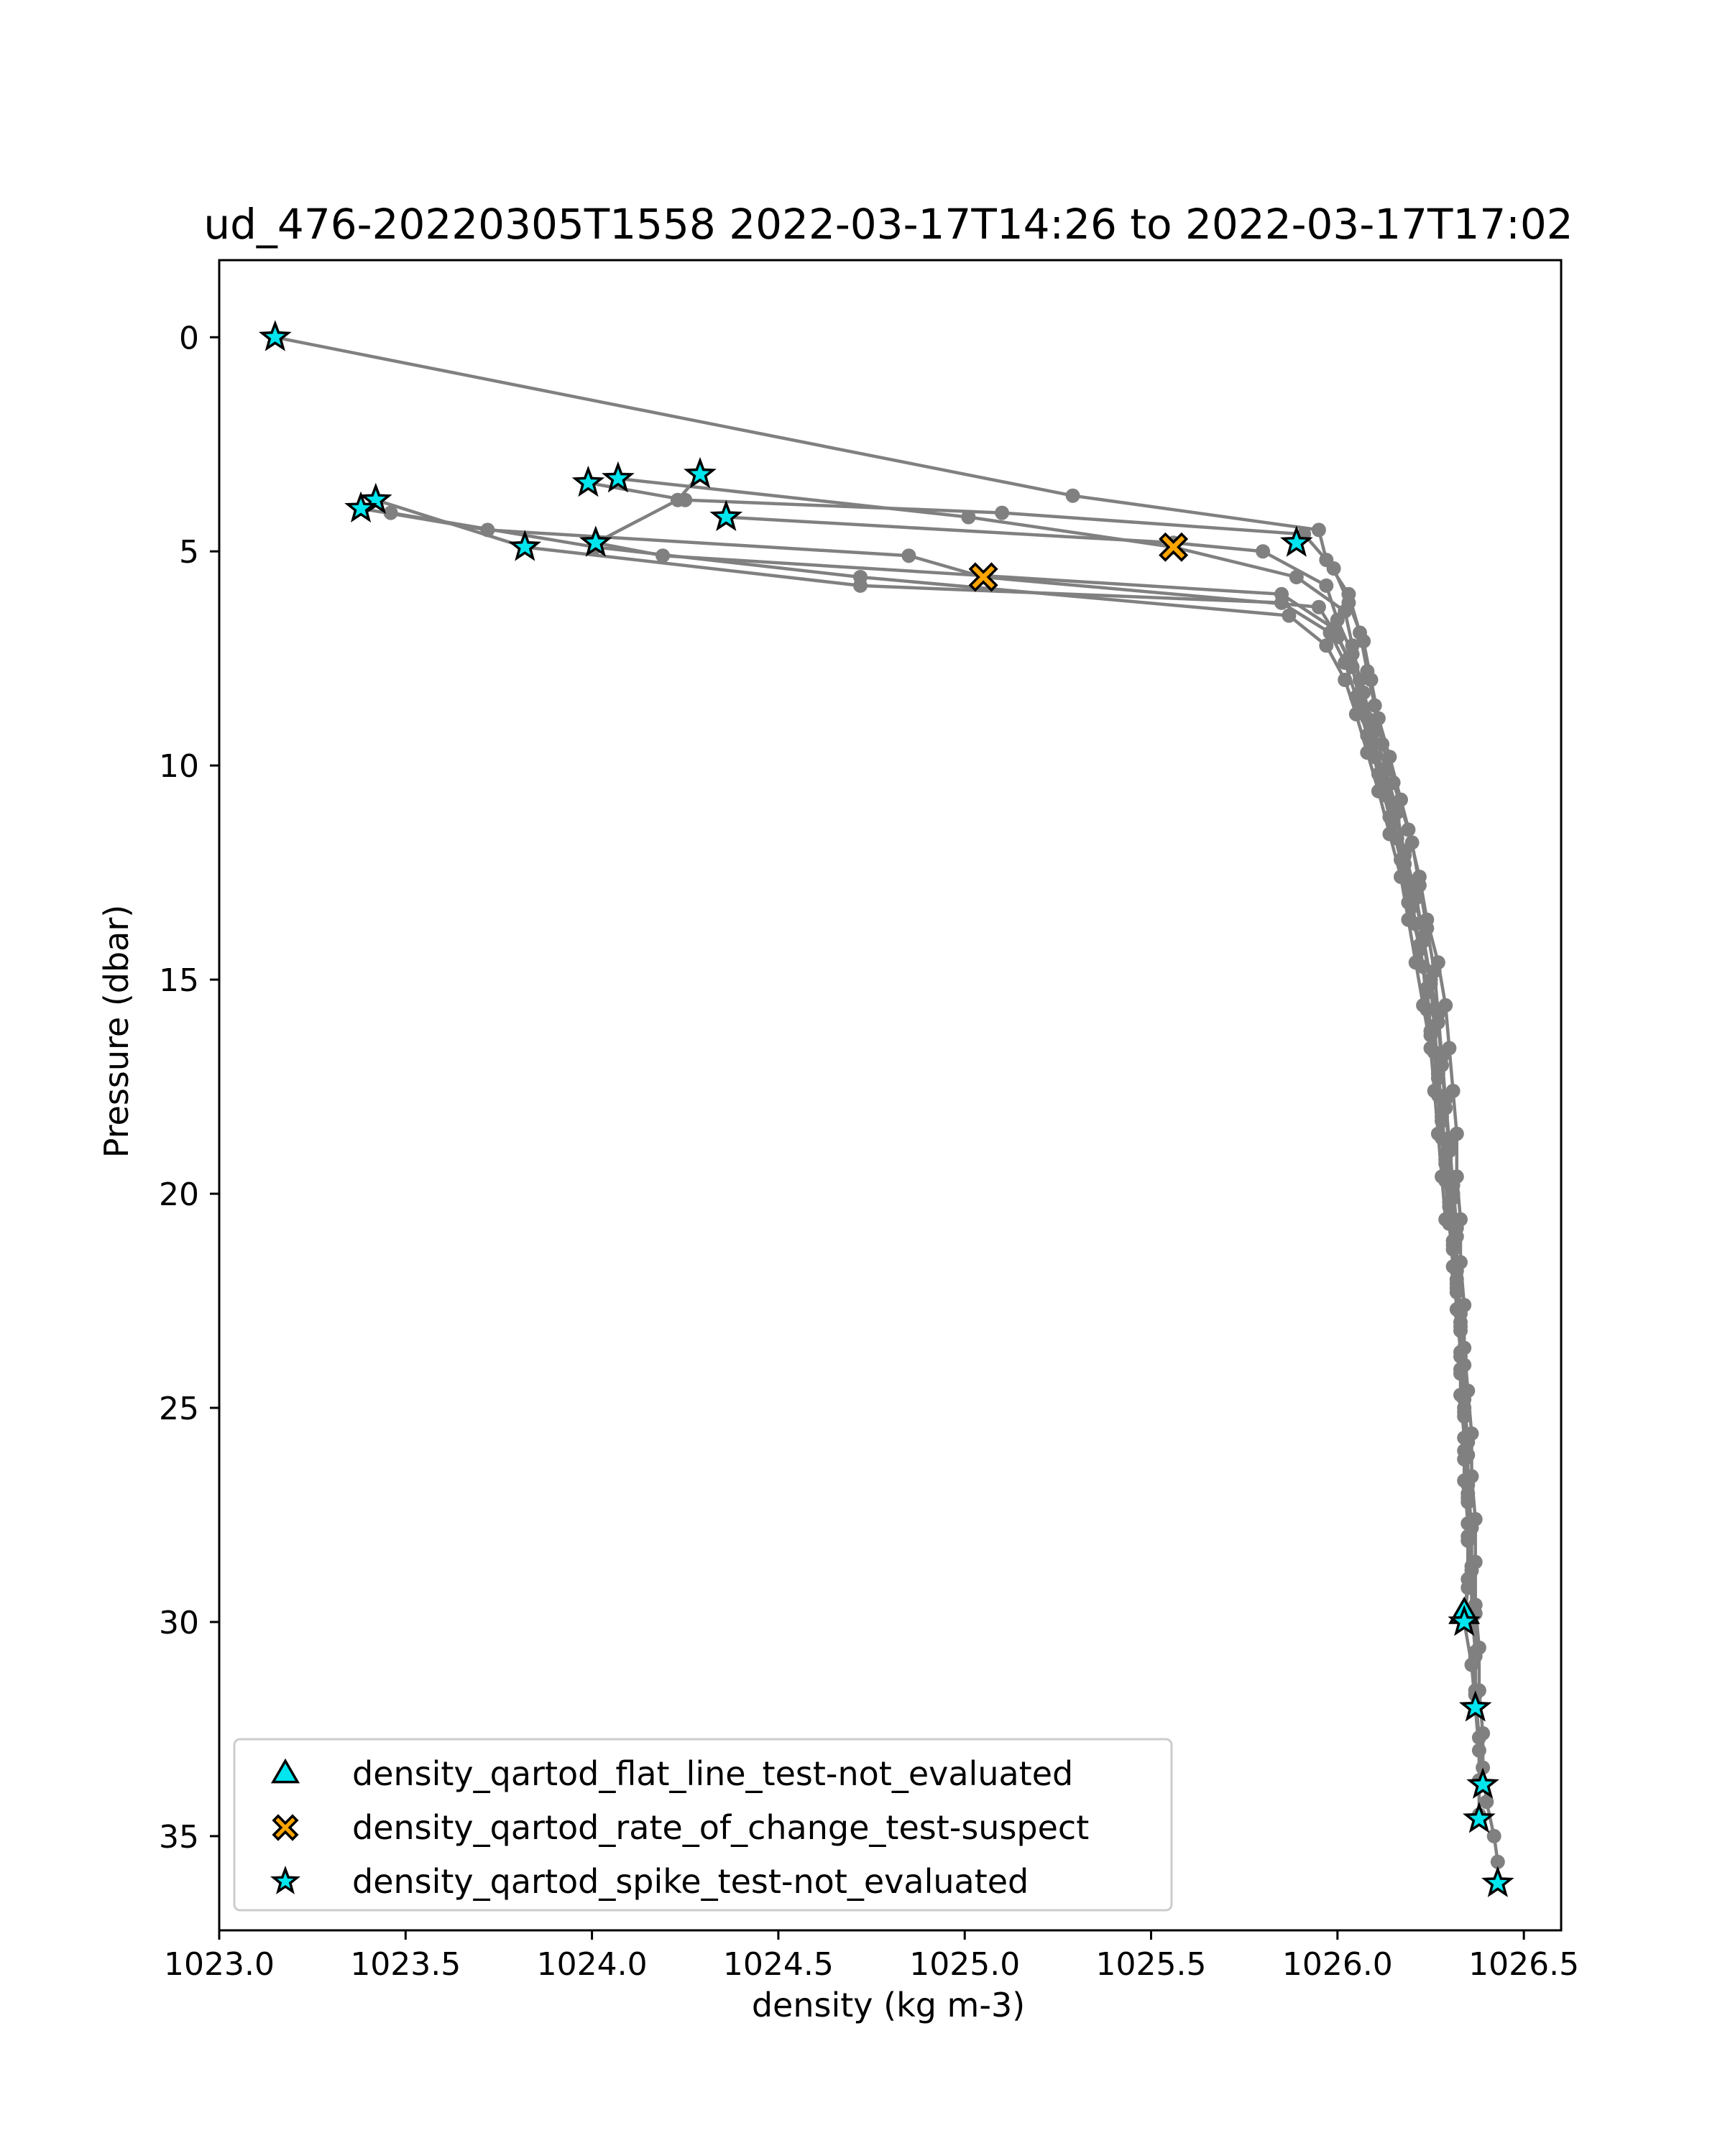 Image resolution: width=1725 pixels, height=2156 pixels. I want to click on x-tick-label: 1023.5, so click(405, 1965).